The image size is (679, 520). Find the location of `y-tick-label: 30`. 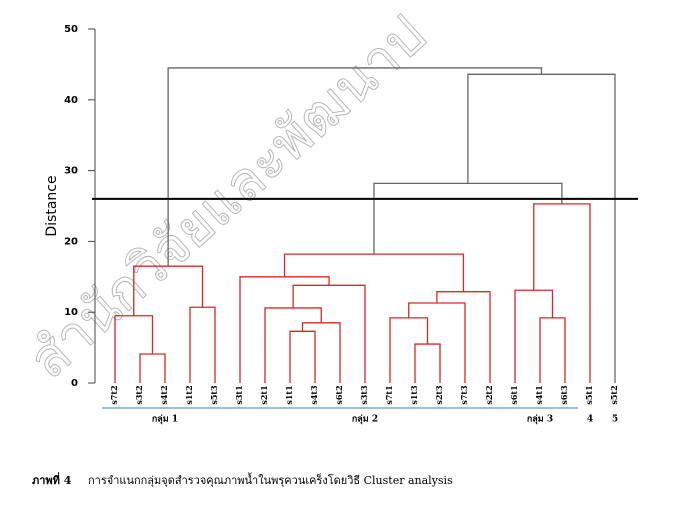

y-tick-label: 30 is located at coordinates (71, 171).